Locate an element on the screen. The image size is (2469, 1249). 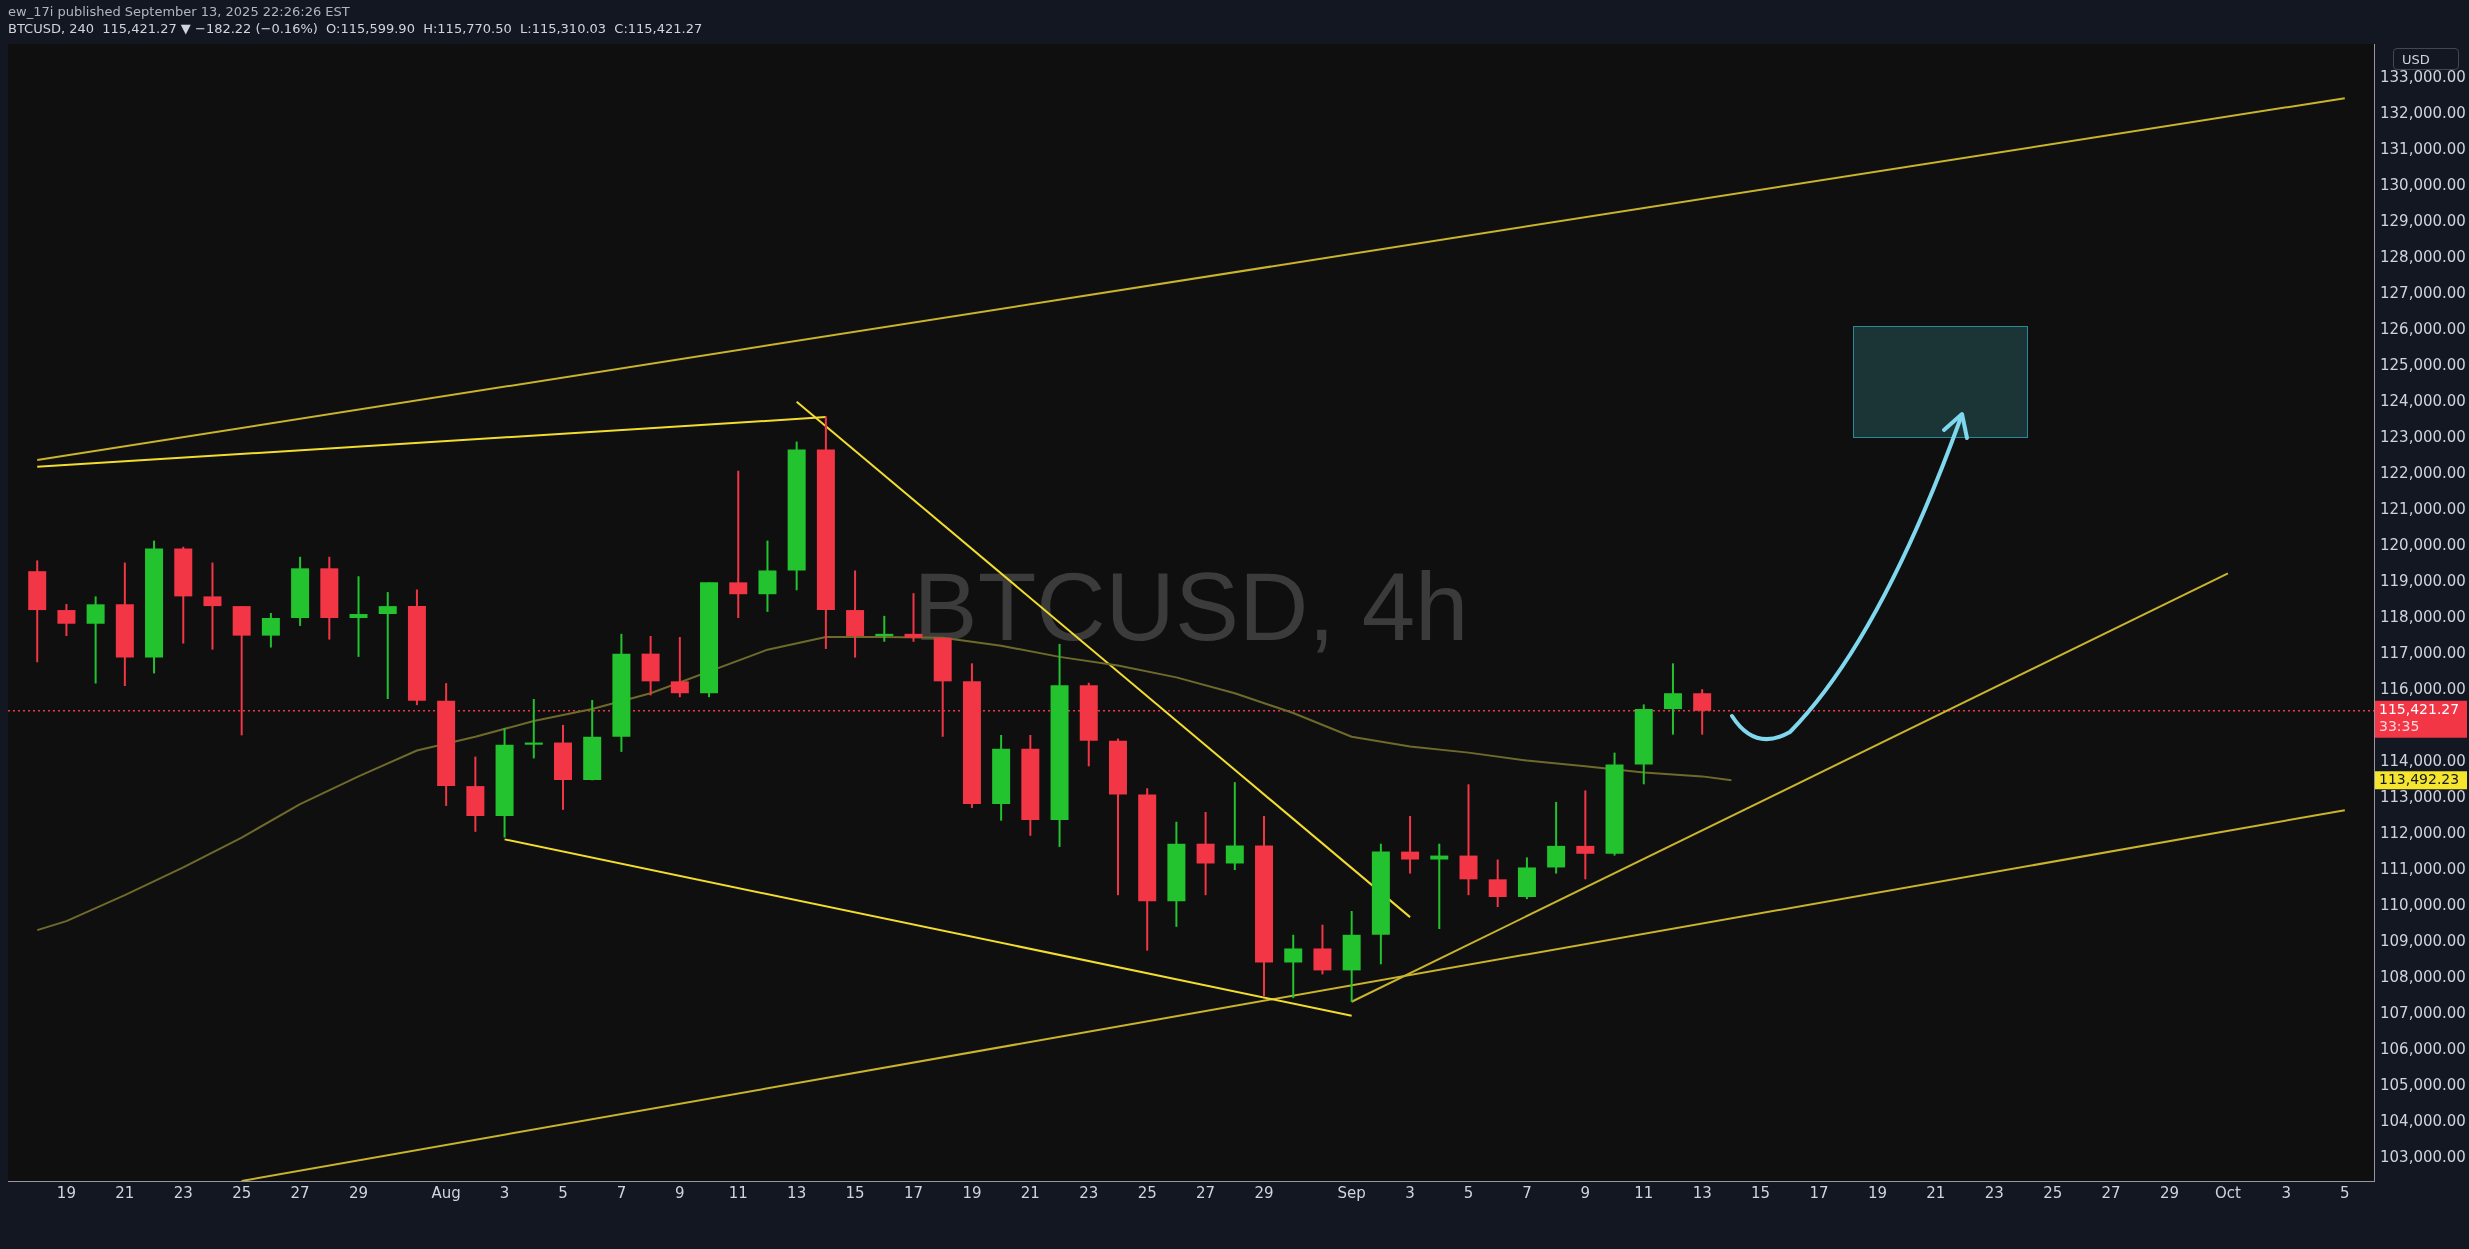
y-tick-label: 126,000.00 is located at coordinates (2423, 328).